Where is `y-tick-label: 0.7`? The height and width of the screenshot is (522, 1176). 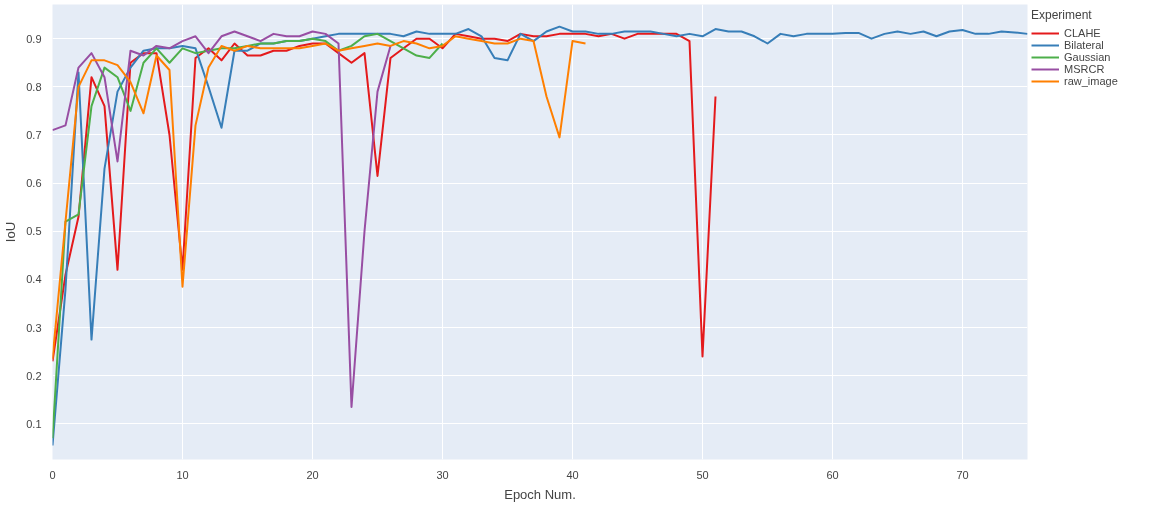 y-tick-label: 0.7 is located at coordinates (34, 134).